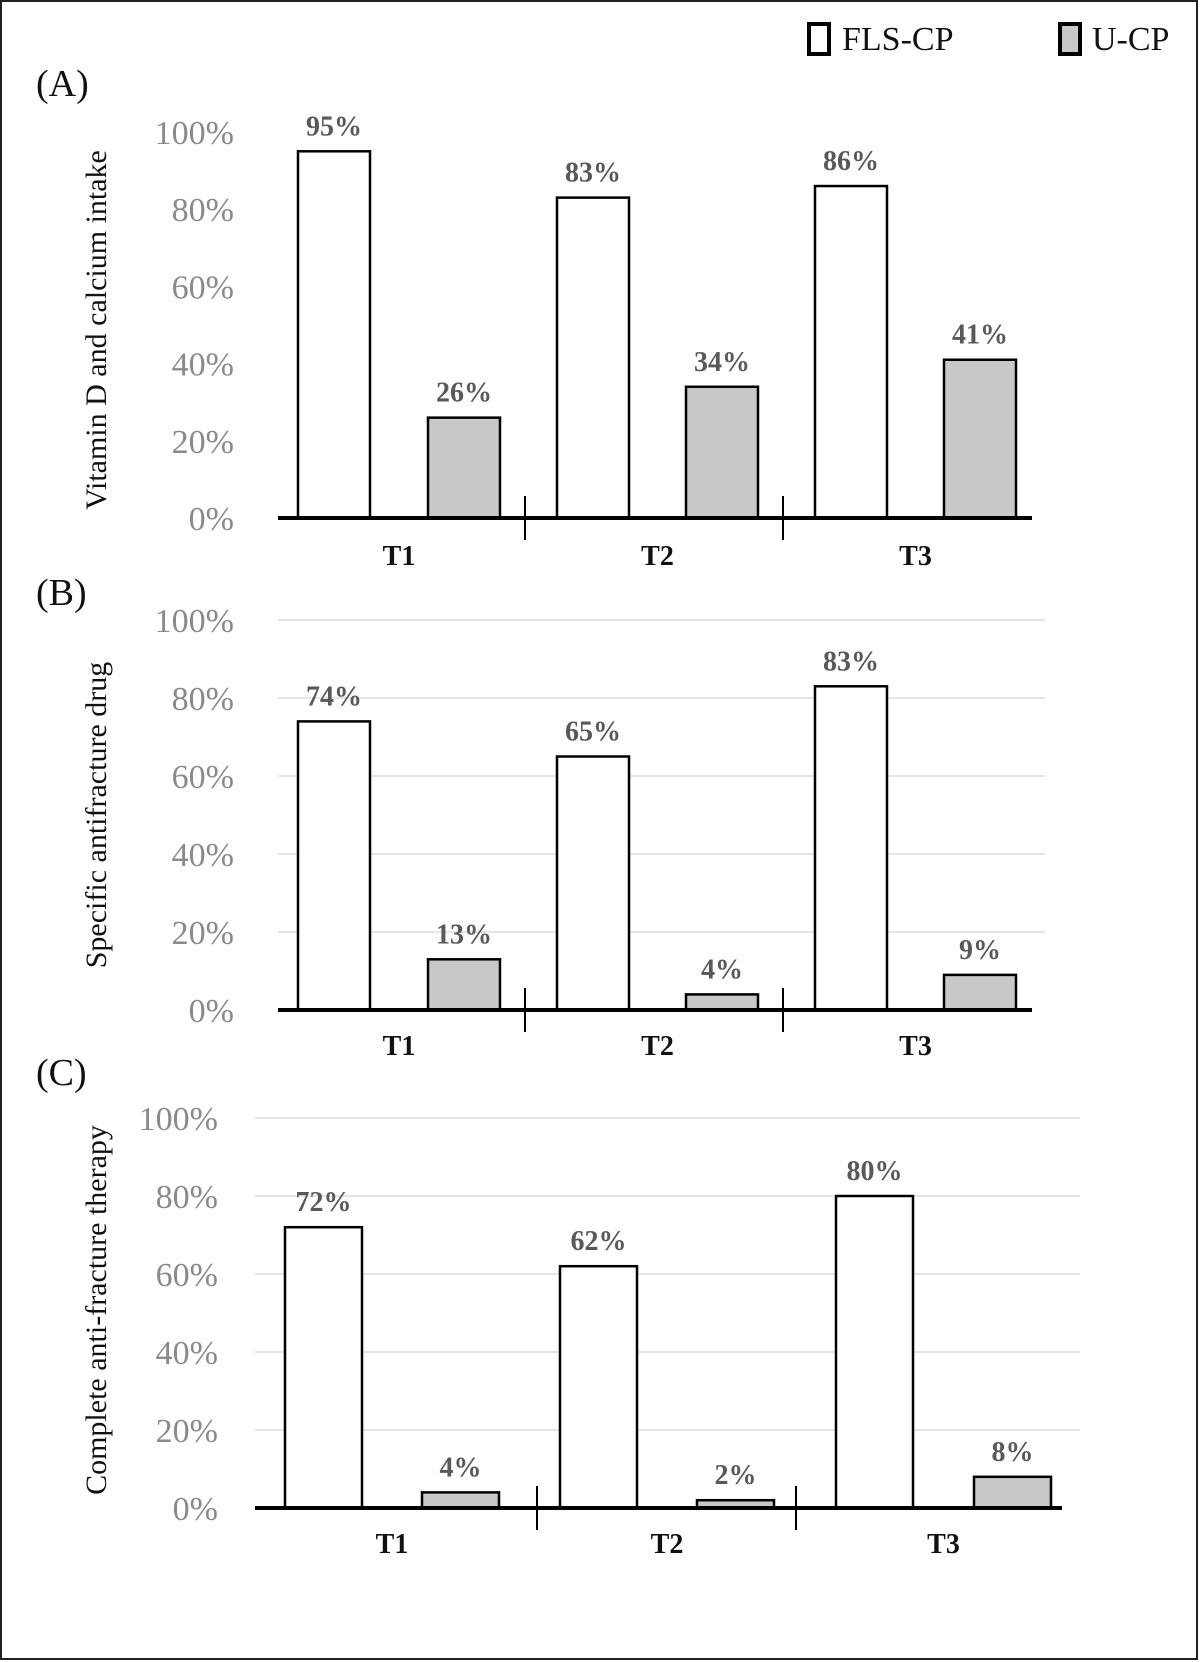  What do you see at coordinates (851, 161) in the screenshot?
I see `data-label: 86%` at bounding box center [851, 161].